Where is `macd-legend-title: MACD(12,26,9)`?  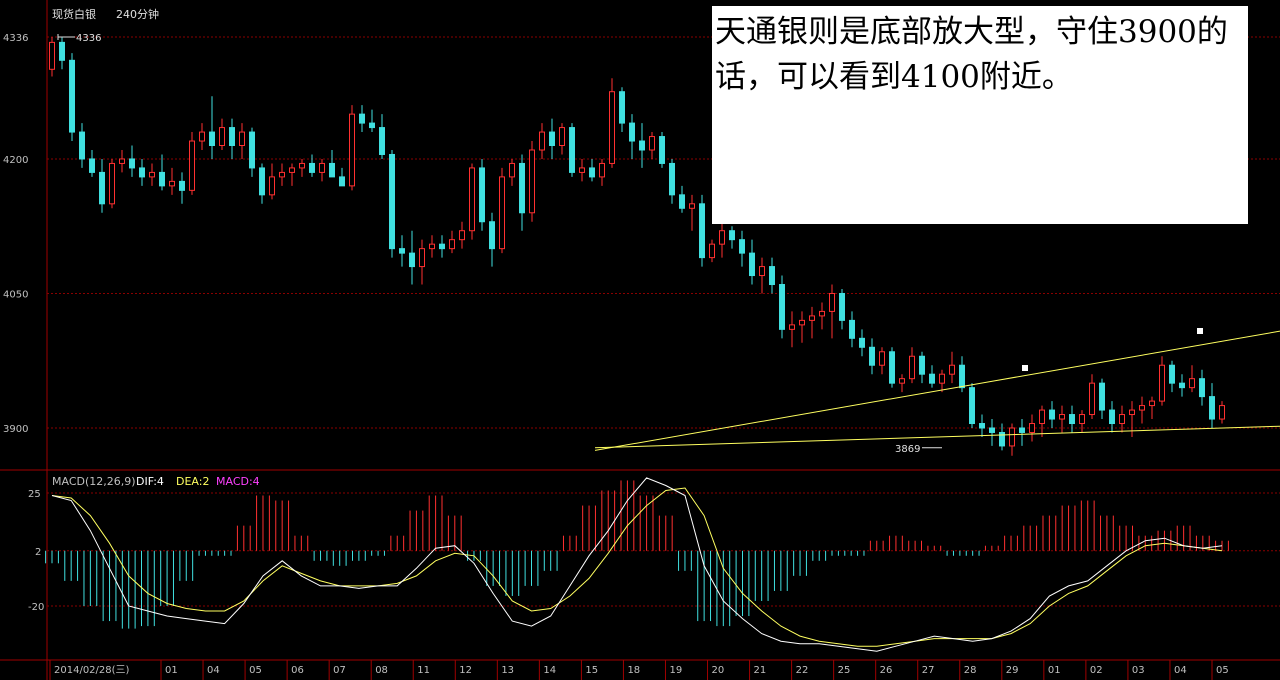
macd-legend-title: MACD(12,26,9) is located at coordinates (94, 481).